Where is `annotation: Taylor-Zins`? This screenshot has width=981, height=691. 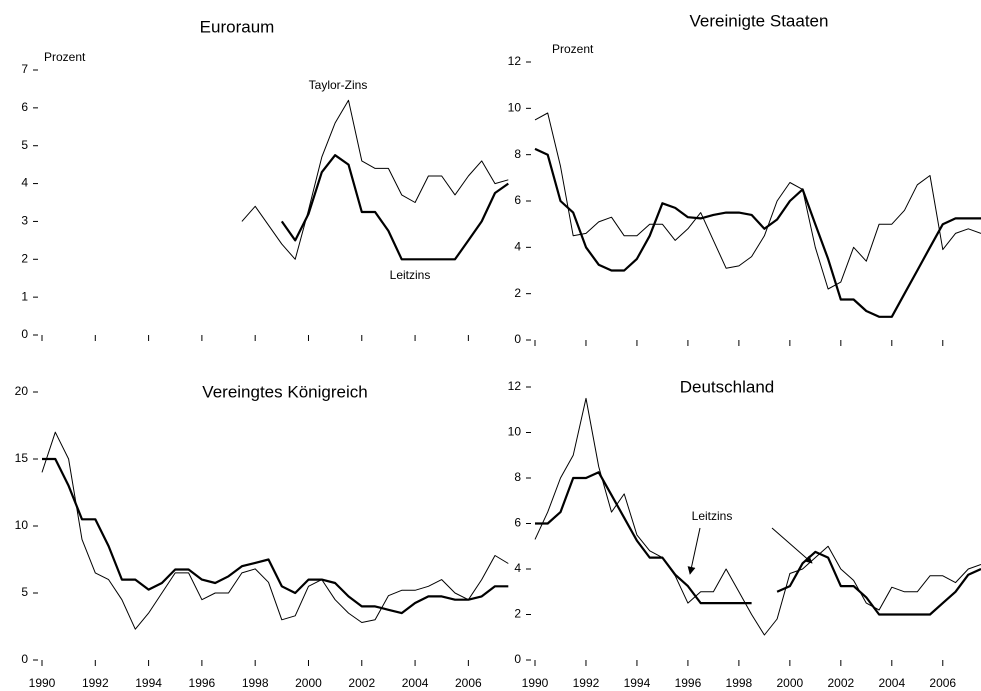
annotation: Taylor-Zins is located at coordinates (338, 85).